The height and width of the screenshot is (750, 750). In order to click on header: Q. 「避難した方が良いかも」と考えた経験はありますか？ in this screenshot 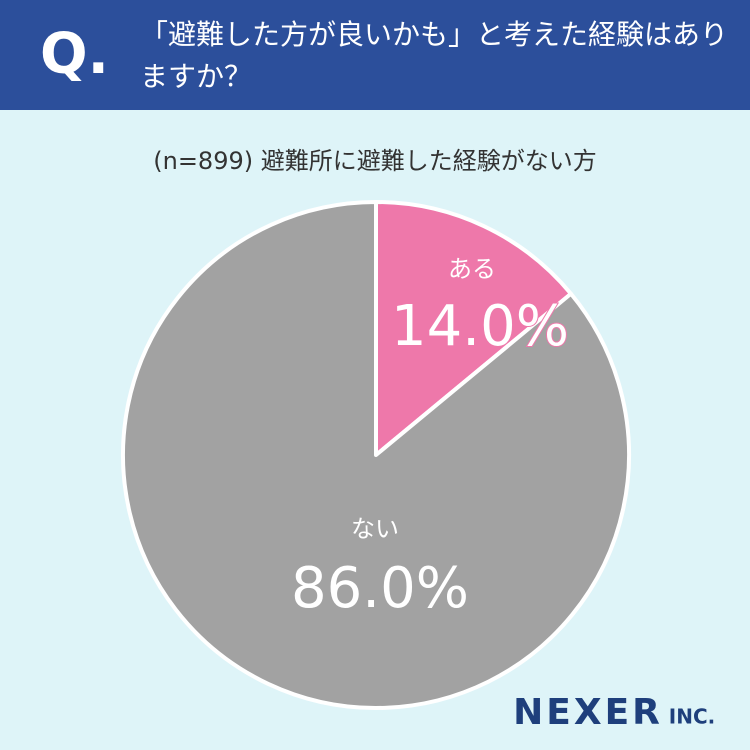, I will do `click(375, 55)`.